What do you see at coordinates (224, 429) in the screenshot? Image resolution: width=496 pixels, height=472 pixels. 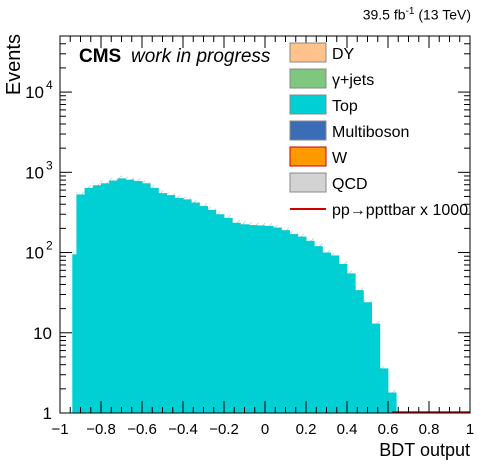 I see `x-tick-label: −0.2` at bounding box center [224, 429].